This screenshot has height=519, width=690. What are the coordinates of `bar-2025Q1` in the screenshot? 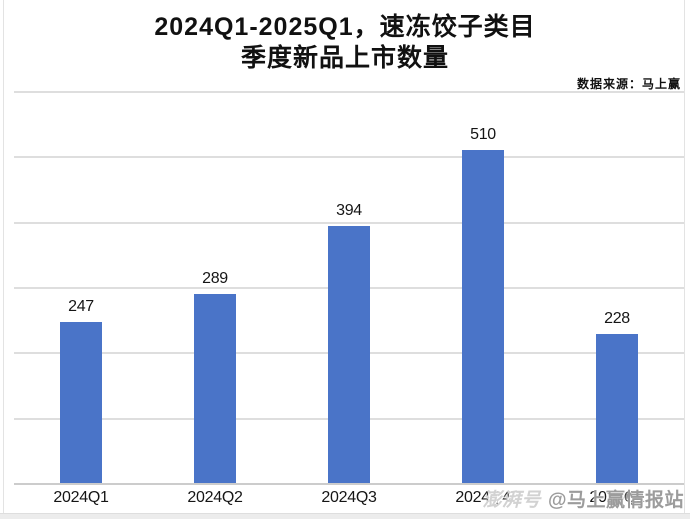 It's located at (617, 408).